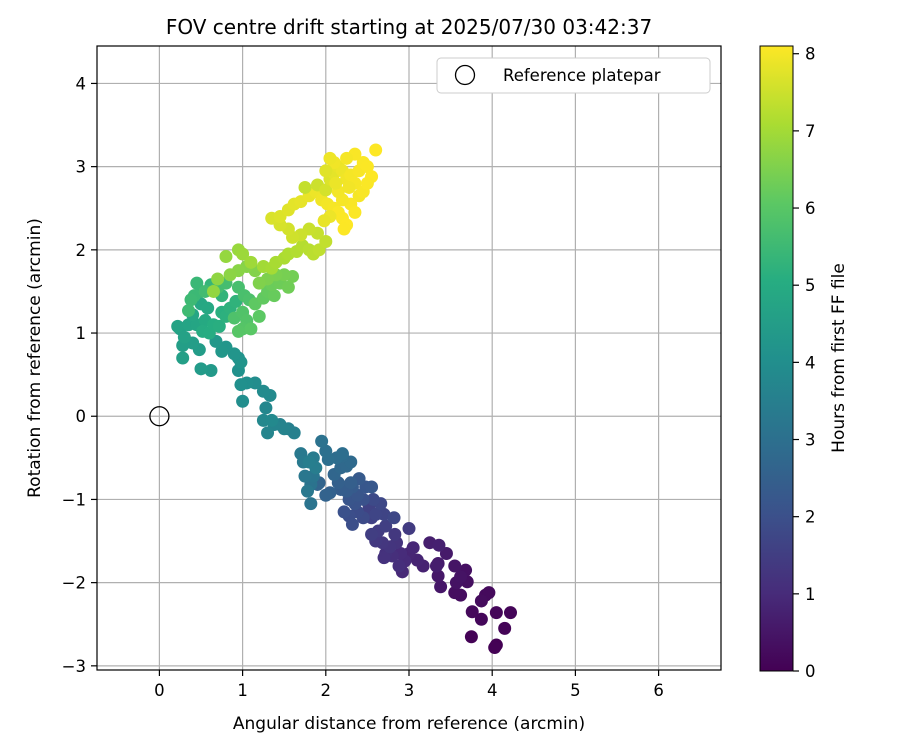 The image size is (900, 754). I want to click on legend: Reference platepar, so click(573, 75).